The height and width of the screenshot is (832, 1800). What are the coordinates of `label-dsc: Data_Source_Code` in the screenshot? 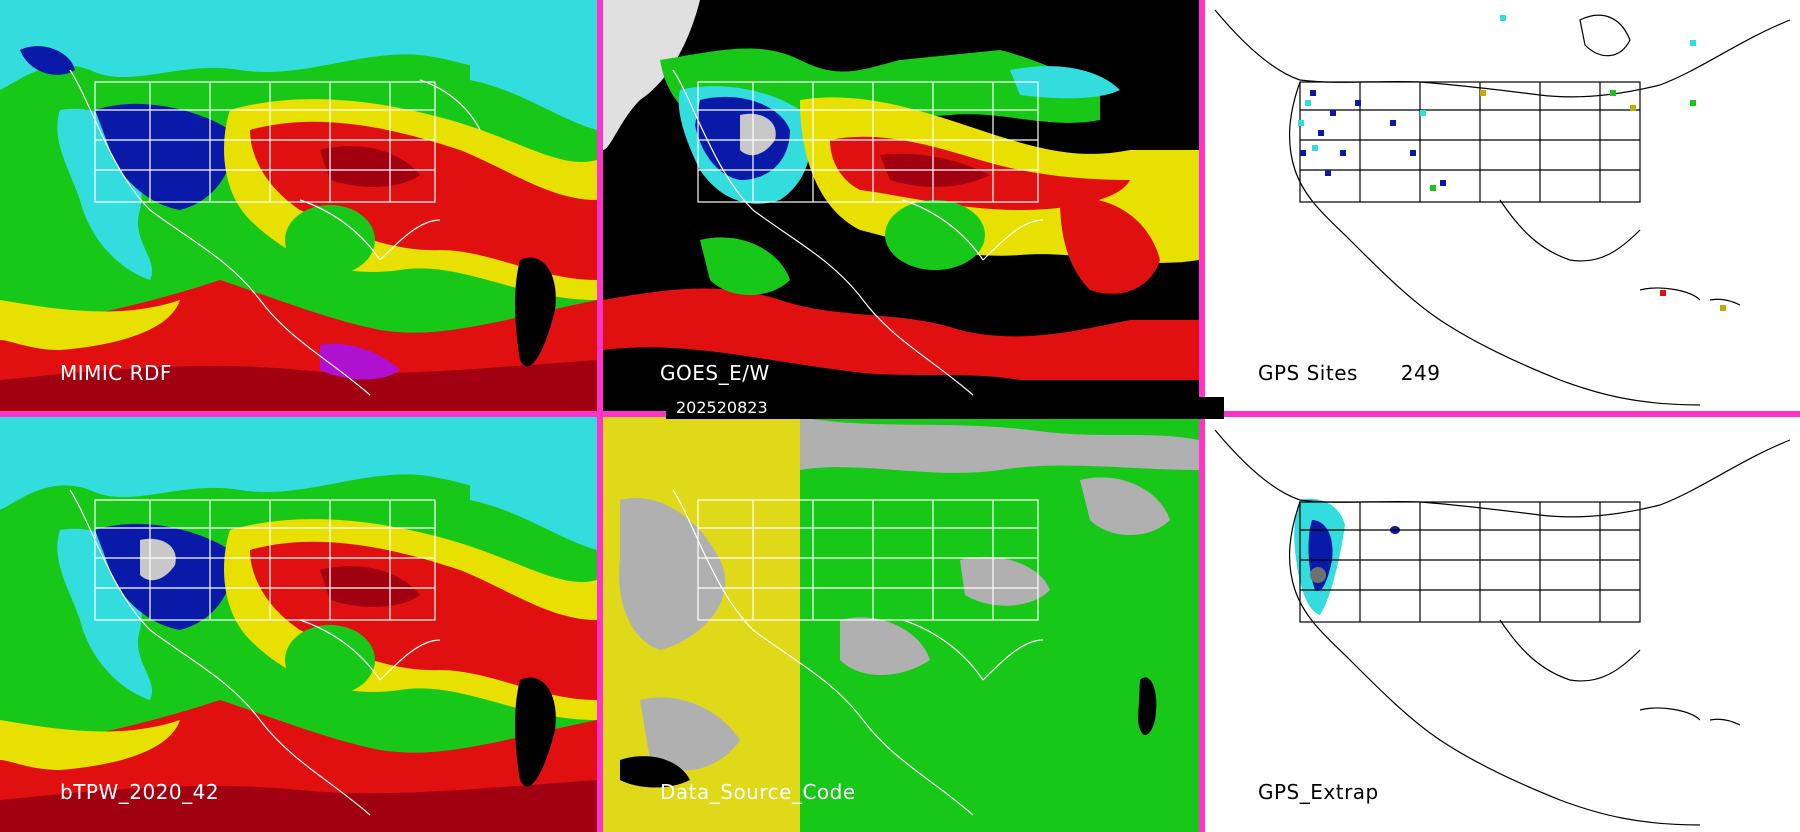 It's located at (758, 792).